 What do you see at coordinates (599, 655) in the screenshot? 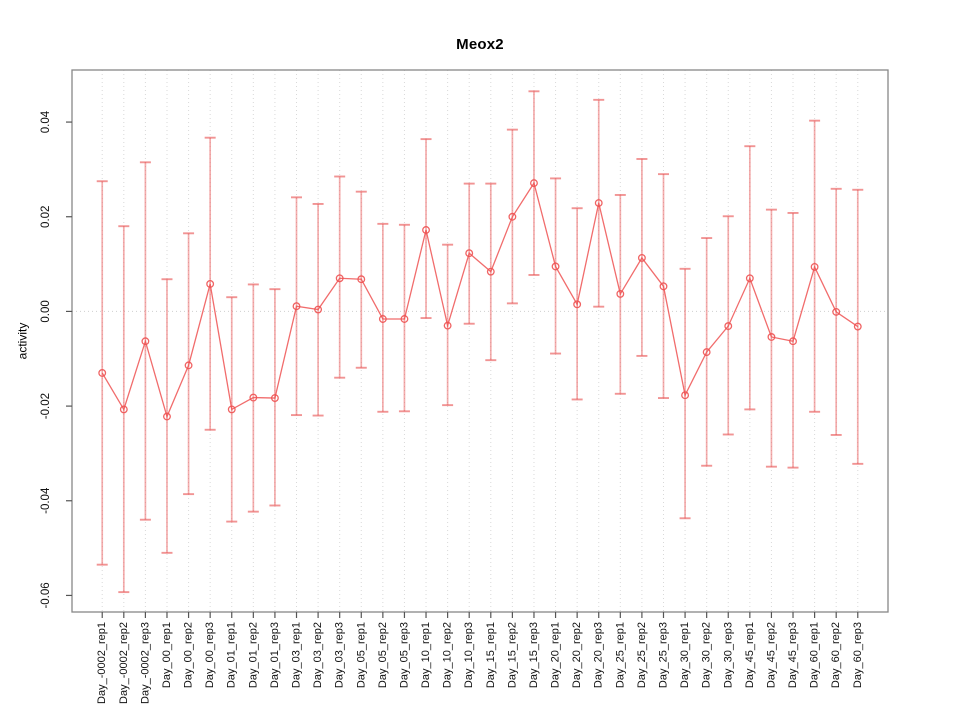
I see `x-tick-label: Day_20_rep3` at bounding box center [599, 655].